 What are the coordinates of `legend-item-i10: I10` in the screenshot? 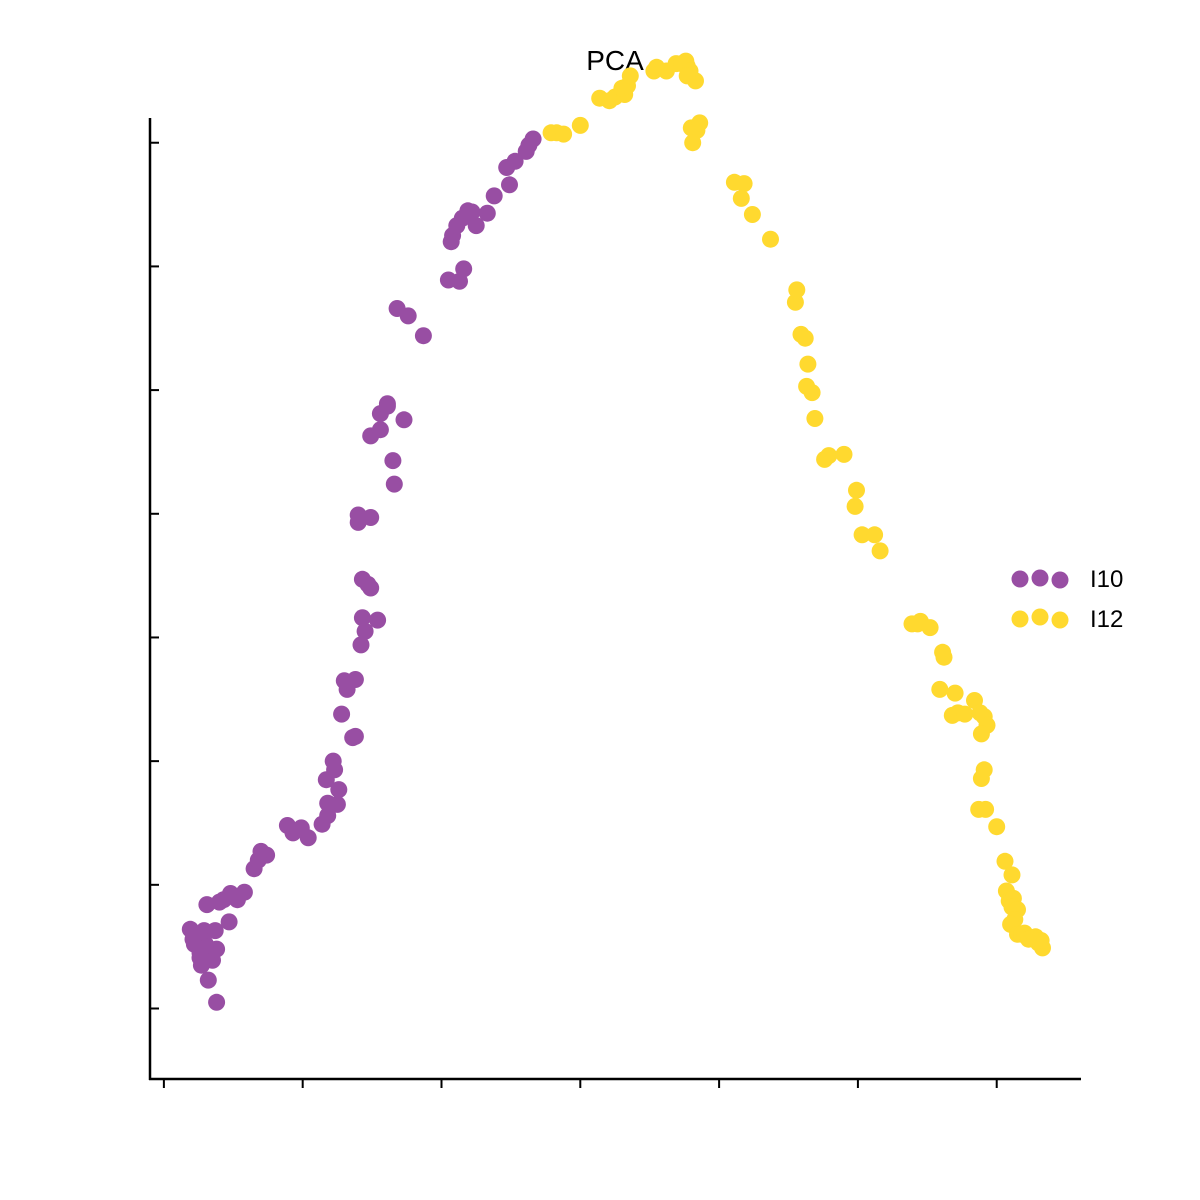 It's located at (1067, 579).